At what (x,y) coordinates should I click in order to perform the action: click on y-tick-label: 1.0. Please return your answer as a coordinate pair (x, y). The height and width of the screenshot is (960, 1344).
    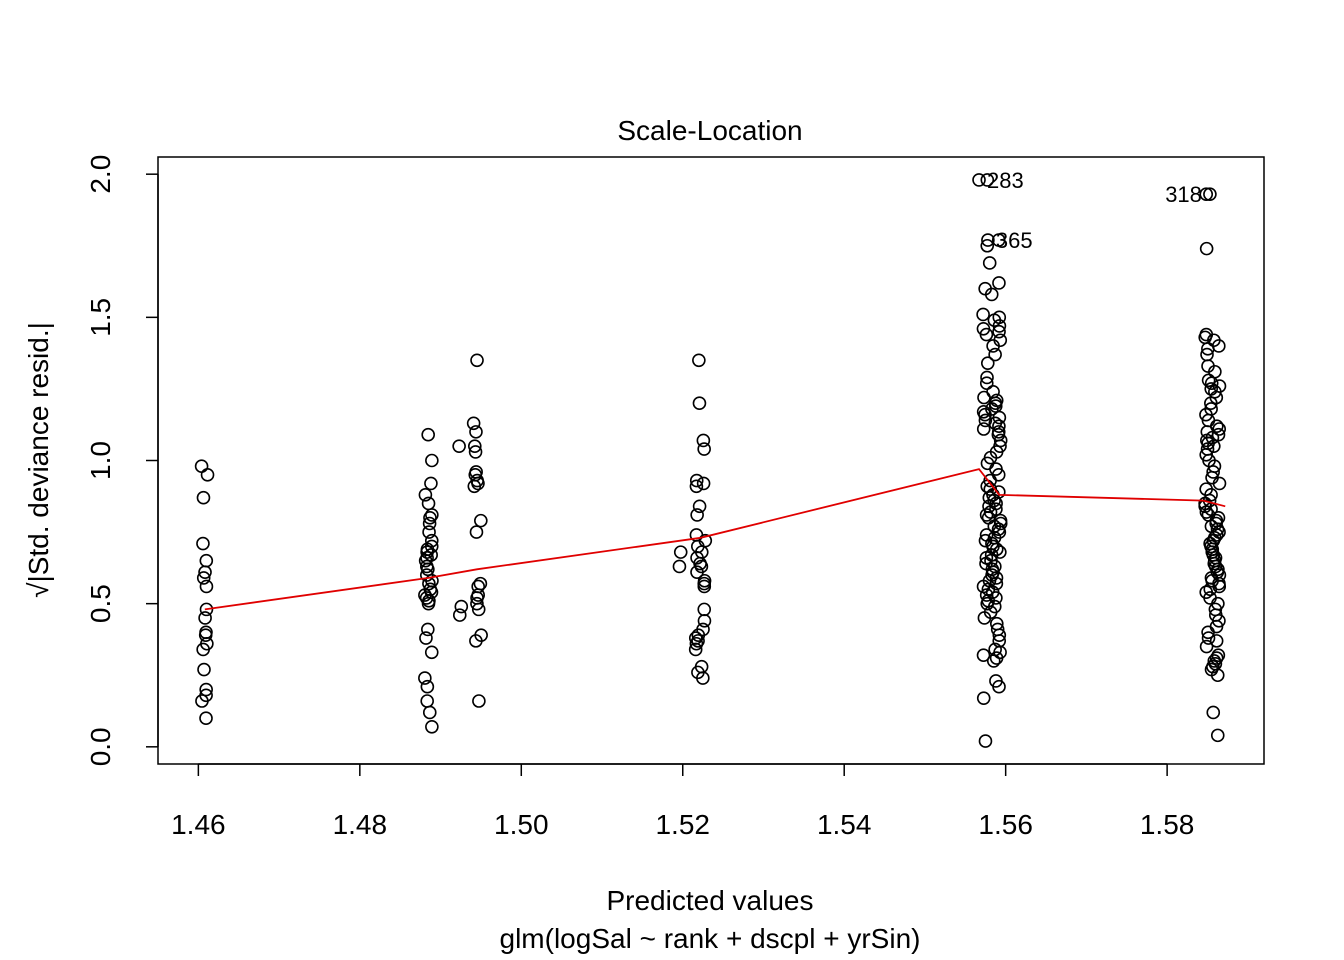
    Looking at the image, I should click on (100, 460).